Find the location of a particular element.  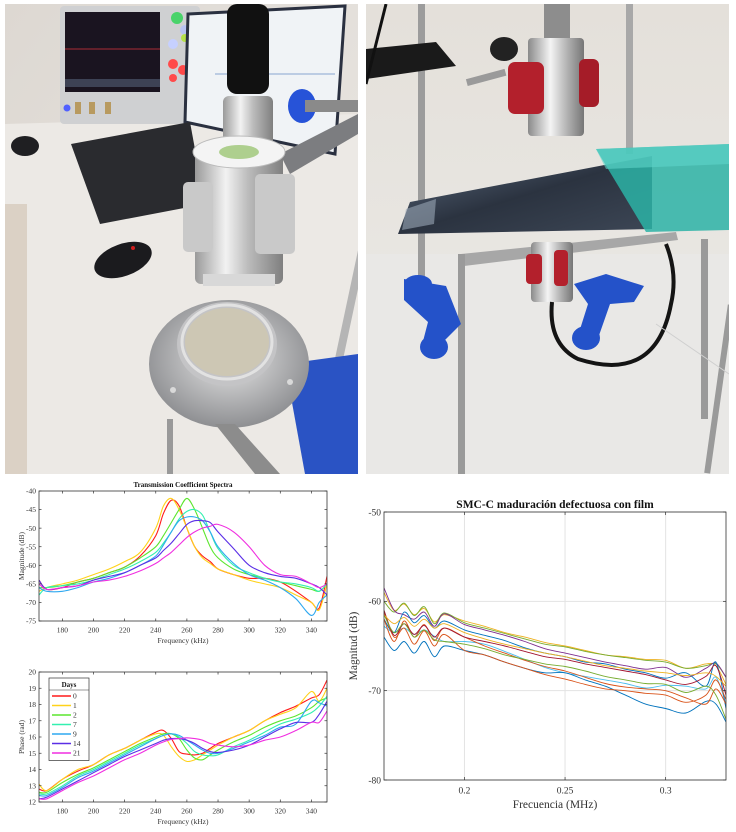

legend-entry-label: 2 is located at coordinates (75, 715).